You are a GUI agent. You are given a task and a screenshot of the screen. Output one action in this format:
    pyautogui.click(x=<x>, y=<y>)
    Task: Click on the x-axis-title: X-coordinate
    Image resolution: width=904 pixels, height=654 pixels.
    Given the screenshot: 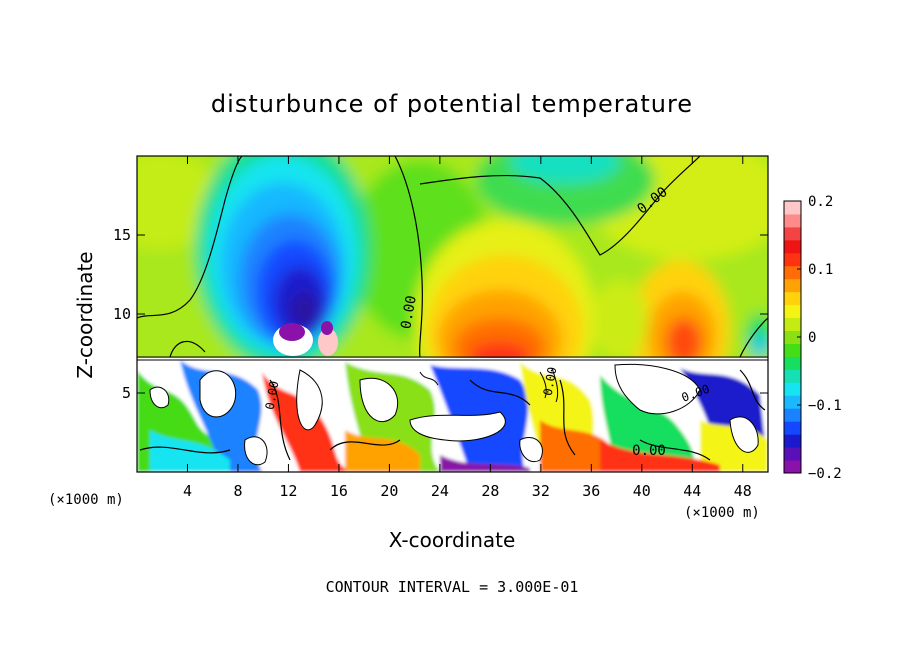 What is the action you would take?
    pyautogui.click(x=452, y=540)
    